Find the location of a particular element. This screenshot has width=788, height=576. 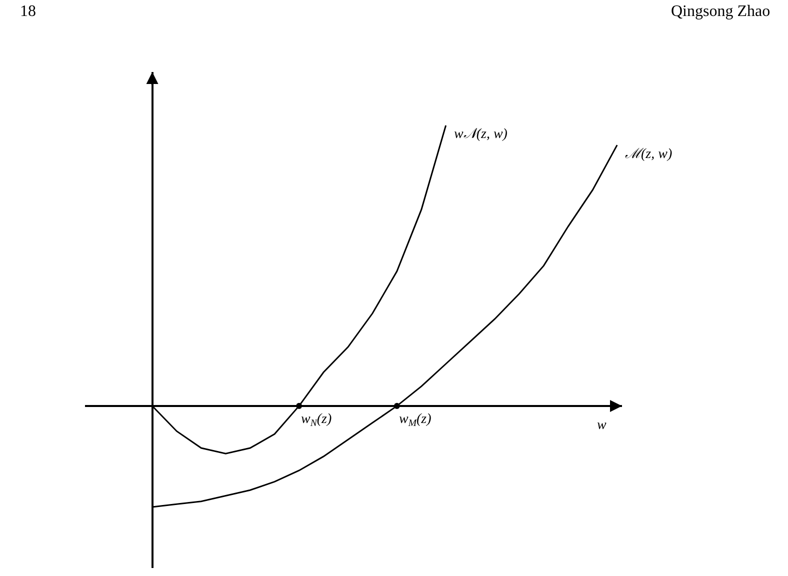

x-axis-title: w is located at coordinates (602, 425).